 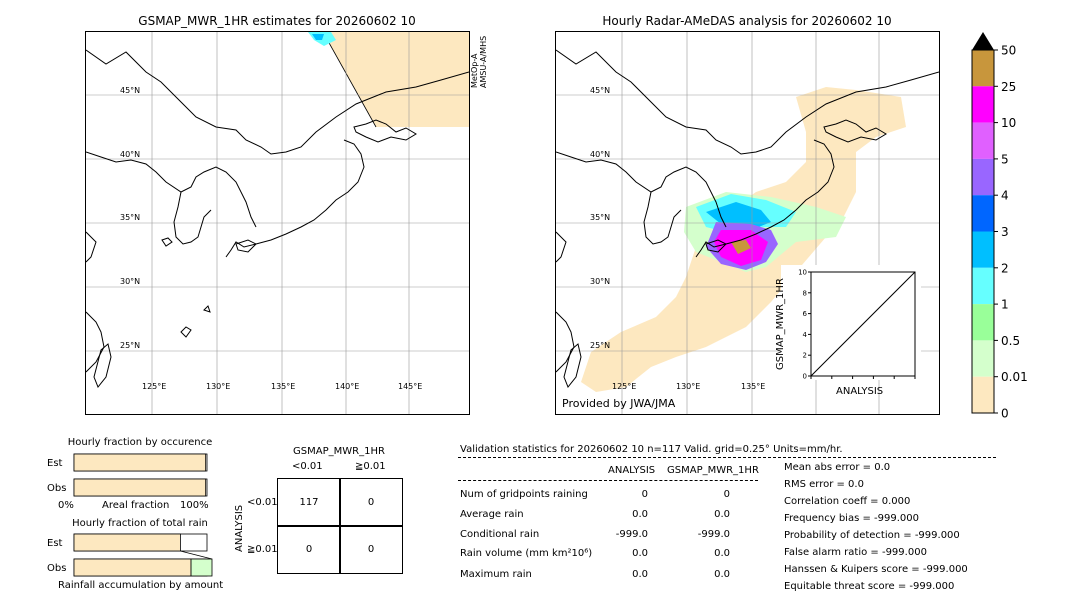 I want to click on left-lon-label: 135°E, so click(x=283, y=386).